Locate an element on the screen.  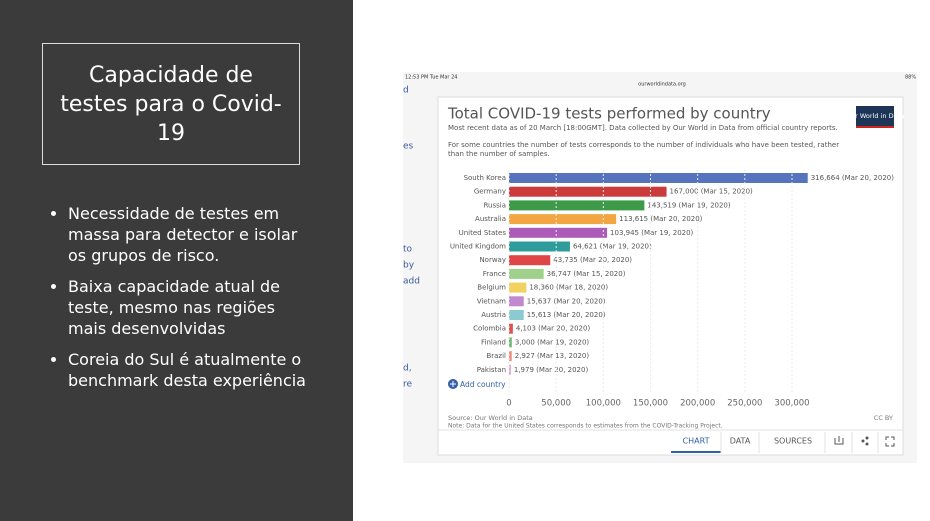
page-fragment: add is located at coordinates (411, 282).